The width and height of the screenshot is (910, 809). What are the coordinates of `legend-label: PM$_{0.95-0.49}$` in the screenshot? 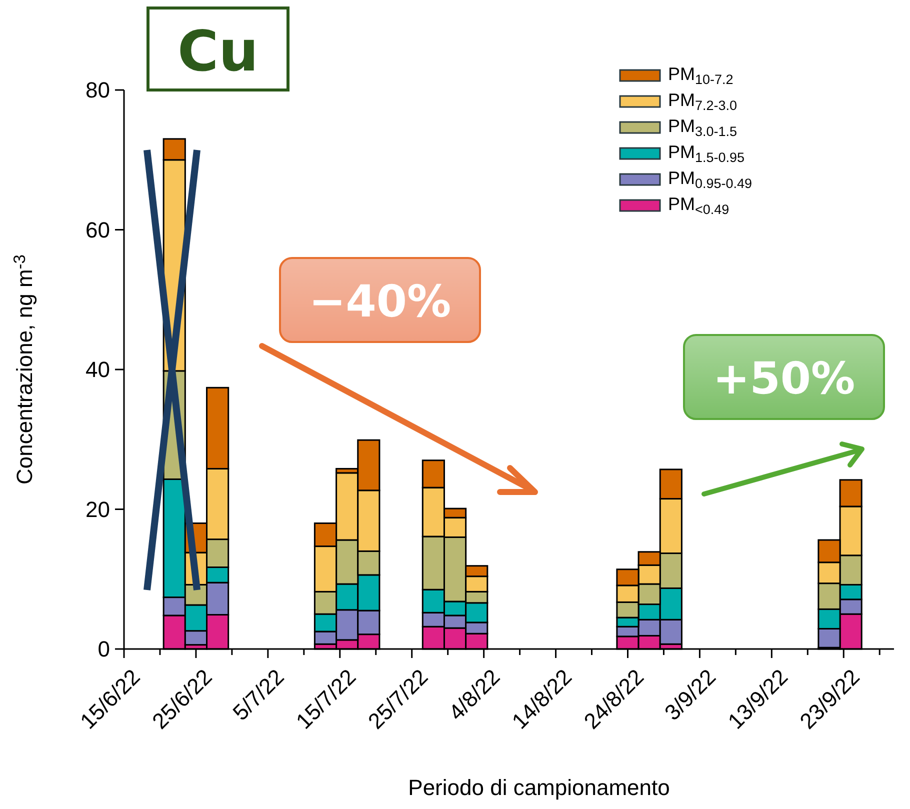 It's located at (710, 180).